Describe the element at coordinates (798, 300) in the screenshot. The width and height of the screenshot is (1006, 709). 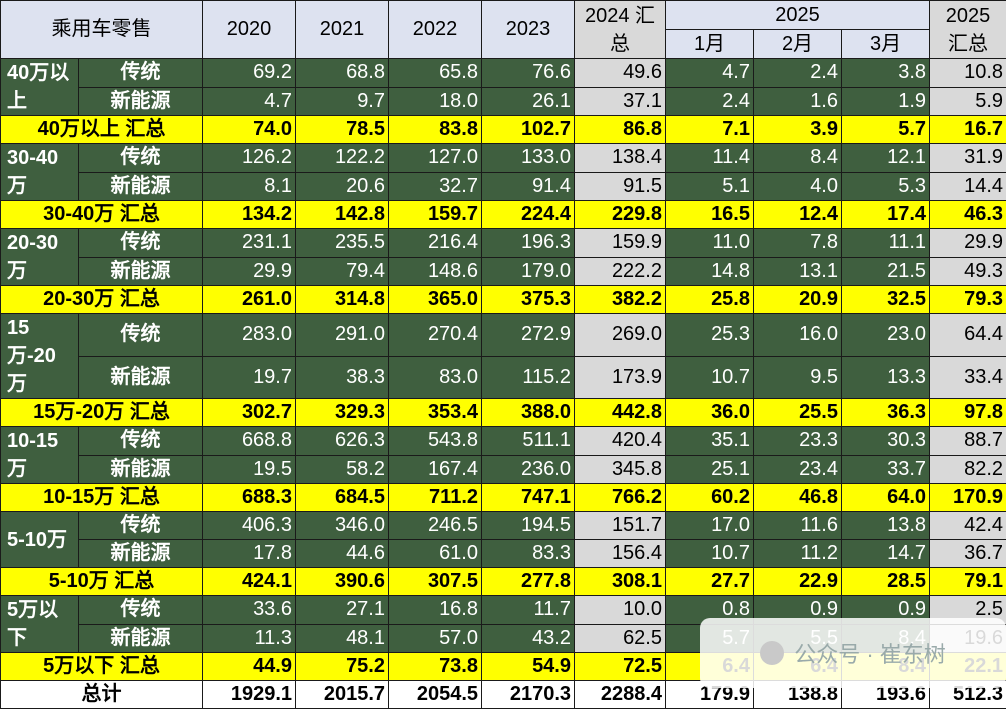
I see `subtotal-value: 20.9` at that location.